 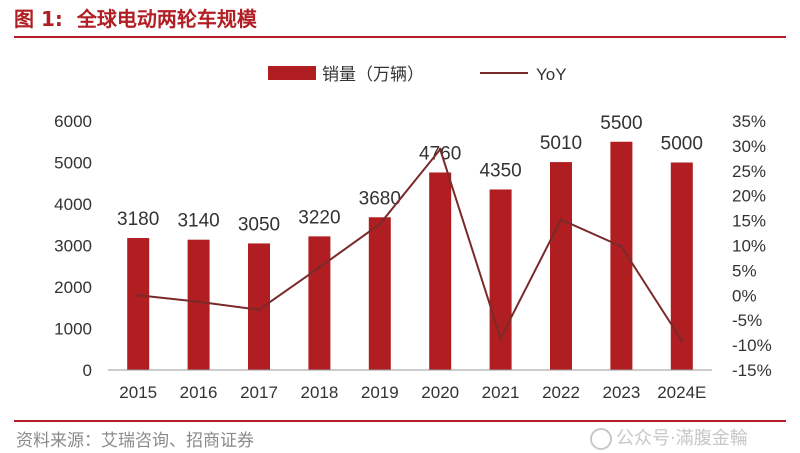 I want to click on yoy-point-2021, so click(x=501, y=338).